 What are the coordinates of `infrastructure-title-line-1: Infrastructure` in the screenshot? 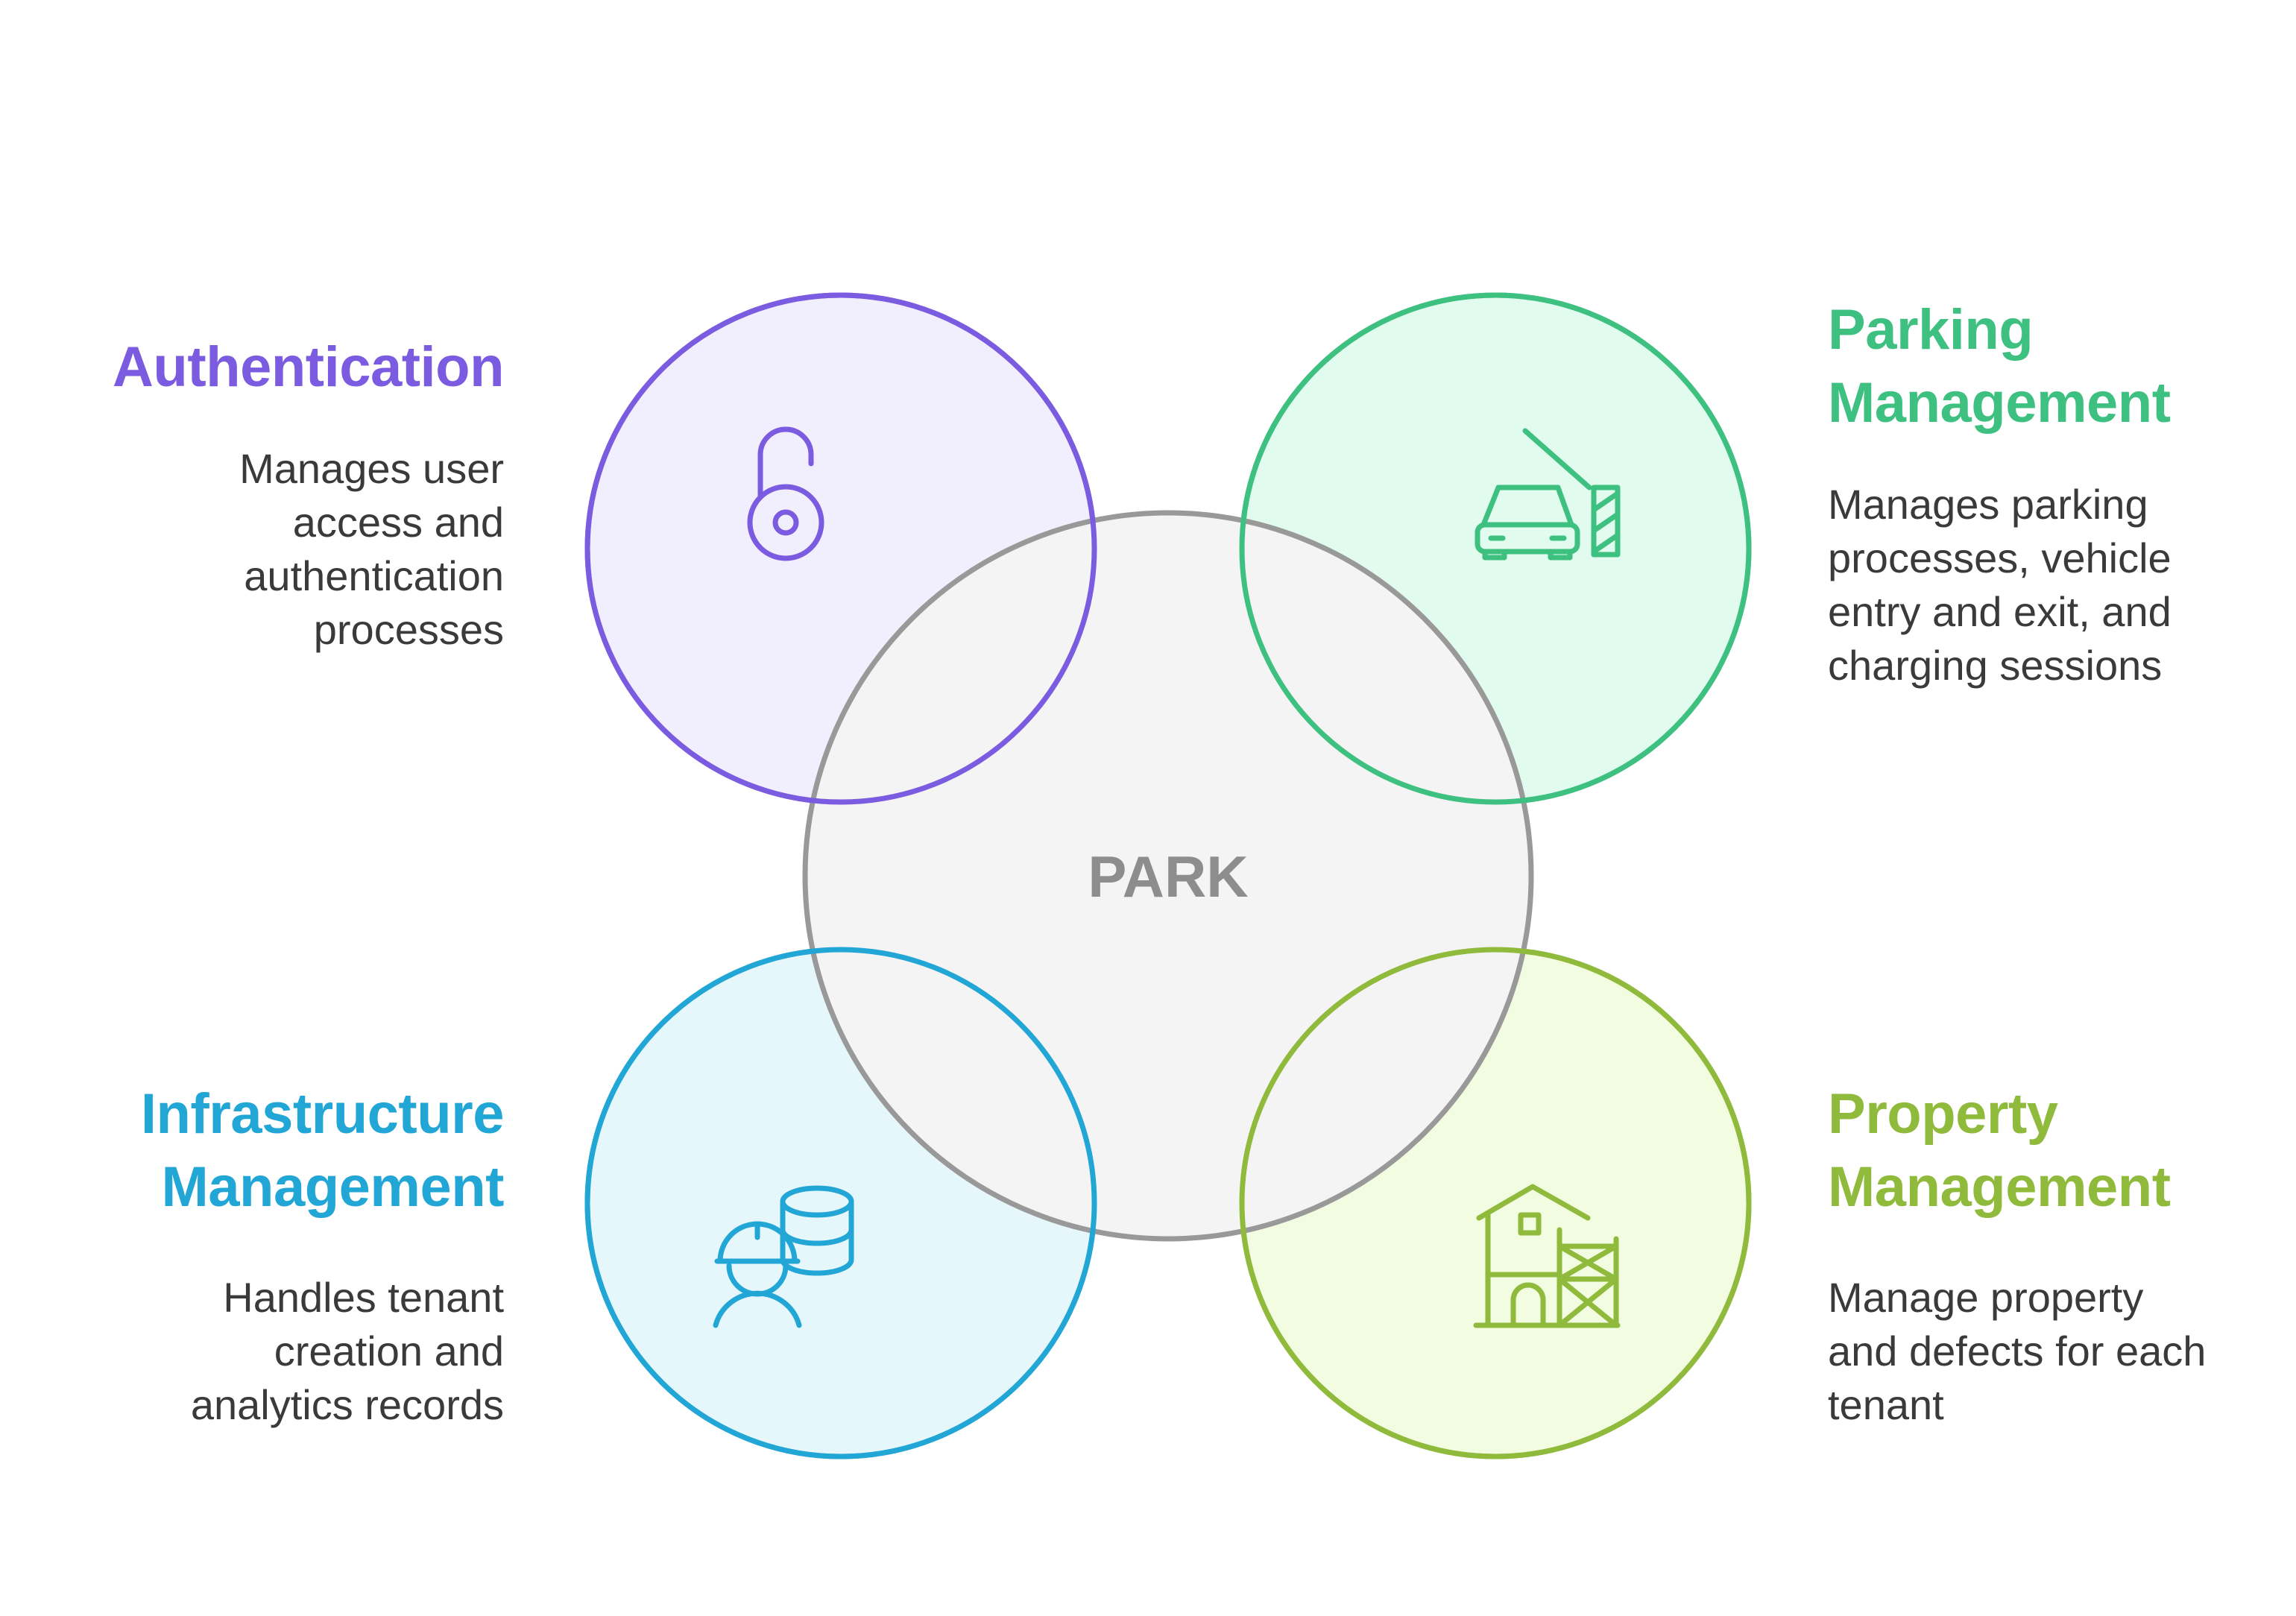 It's located at (322, 1114).